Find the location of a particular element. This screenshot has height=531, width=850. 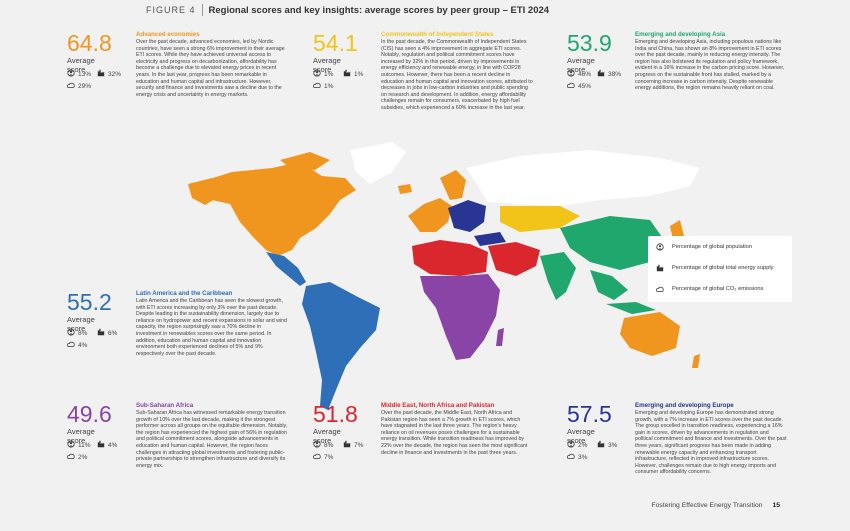

map-greenland is located at coordinates (378, 163).